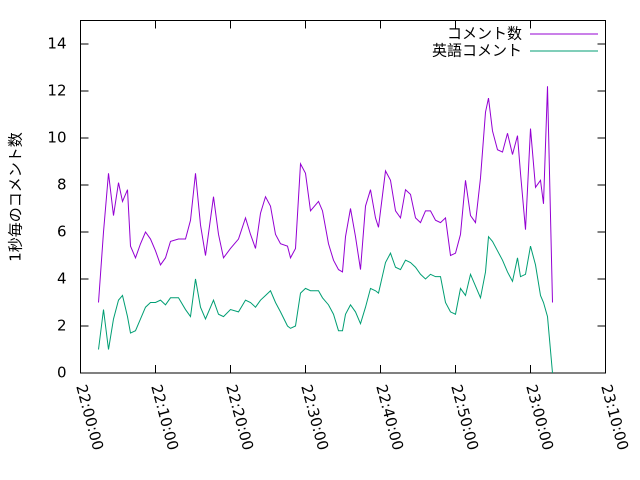 Image resolution: width=640 pixels, height=480 pixels. What do you see at coordinates (56, 138) in the screenshot?
I see `y-tick-label: 10` at bounding box center [56, 138].